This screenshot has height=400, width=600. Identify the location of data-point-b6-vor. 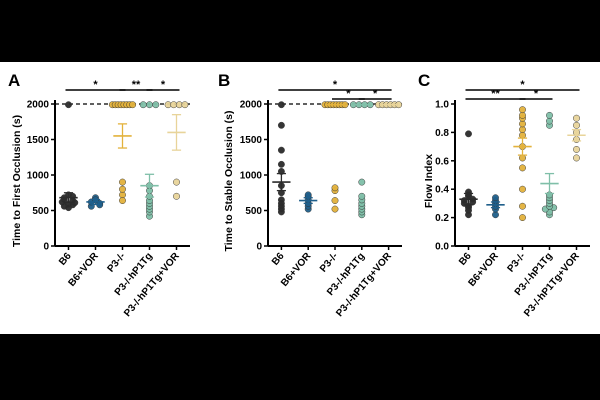
(495, 198).